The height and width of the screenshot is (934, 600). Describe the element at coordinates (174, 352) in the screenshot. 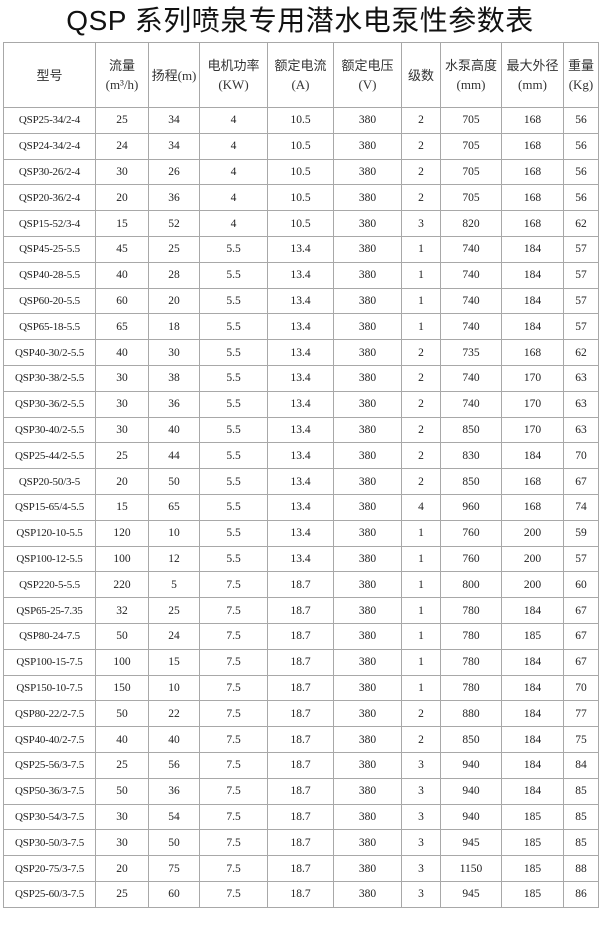

I see `cell-head: 30` at that location.